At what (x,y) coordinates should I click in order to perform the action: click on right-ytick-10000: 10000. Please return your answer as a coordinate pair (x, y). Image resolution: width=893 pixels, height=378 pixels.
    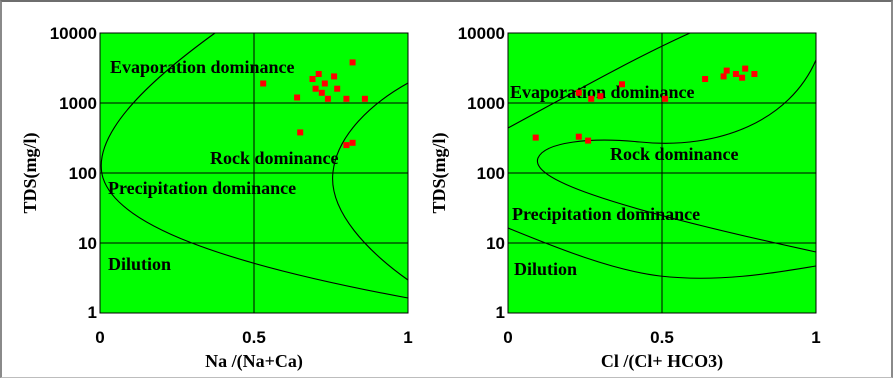
    Looking at the image, I should click on (481, 33).